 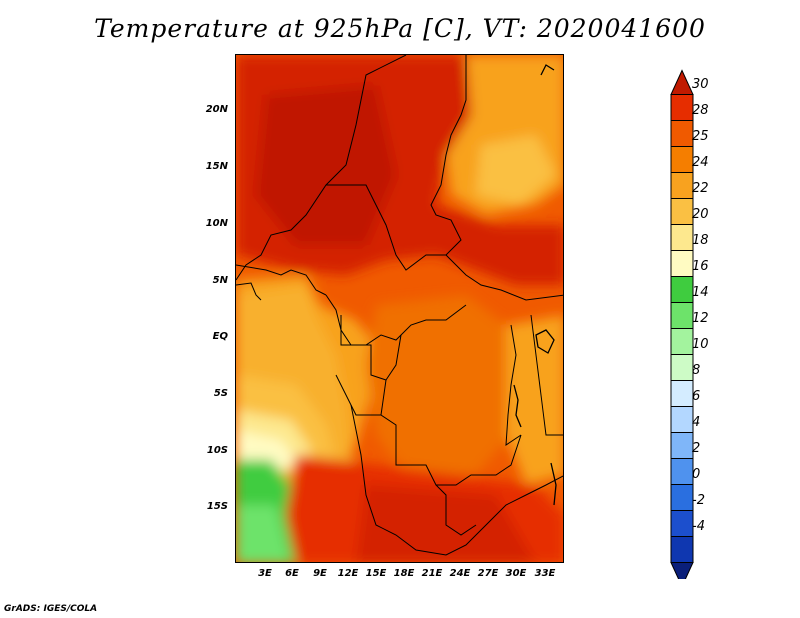 I want to click on lon-label-21e: 21E, so click(x=432, y=573).